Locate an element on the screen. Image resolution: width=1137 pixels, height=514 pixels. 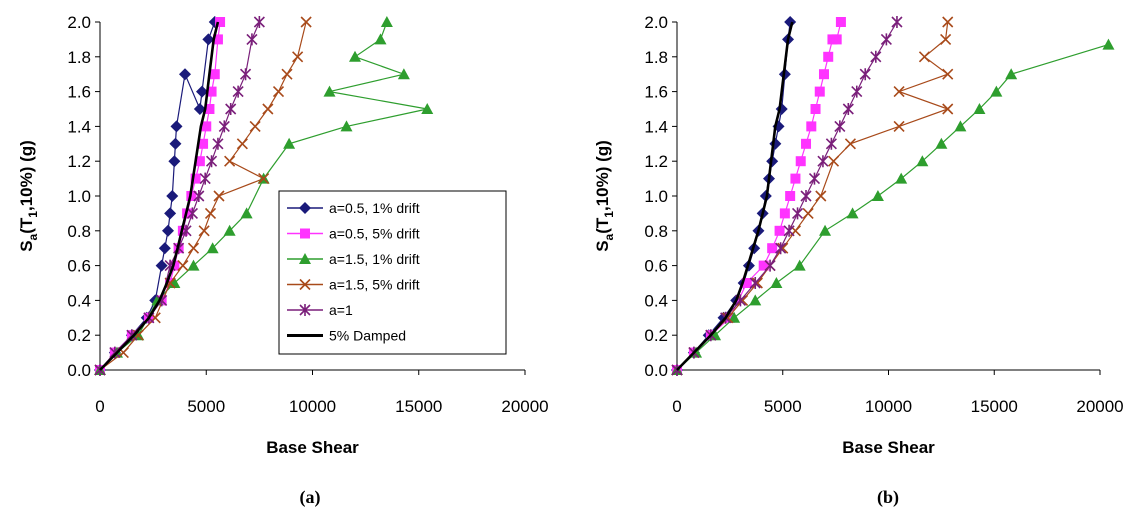
y-tick-label: 1.4 is located at coordinates (79, 126).